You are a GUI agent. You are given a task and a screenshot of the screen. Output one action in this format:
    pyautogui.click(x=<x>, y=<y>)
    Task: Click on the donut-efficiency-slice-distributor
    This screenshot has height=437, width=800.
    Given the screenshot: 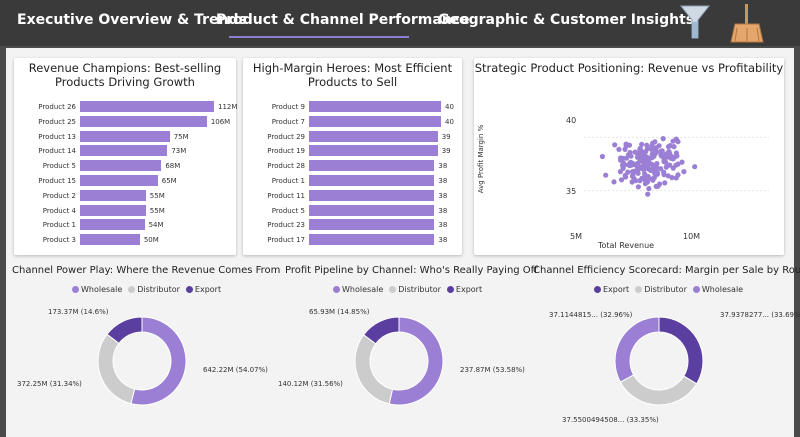 What is the action you would take?
    pyautogui.click(x=658, y=390)
    